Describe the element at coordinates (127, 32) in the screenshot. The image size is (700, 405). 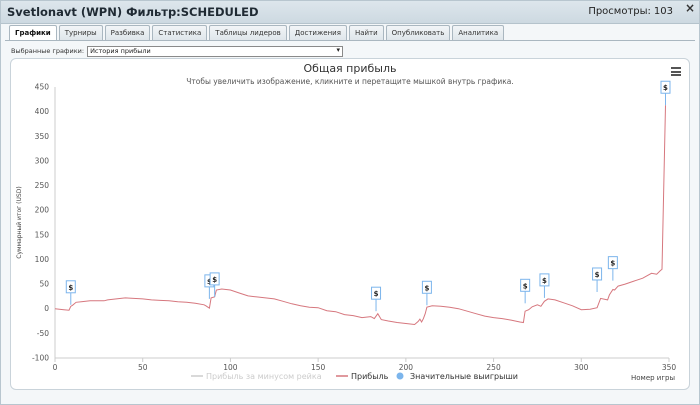
I see `tab-breakdown: Разбивка` at that location.